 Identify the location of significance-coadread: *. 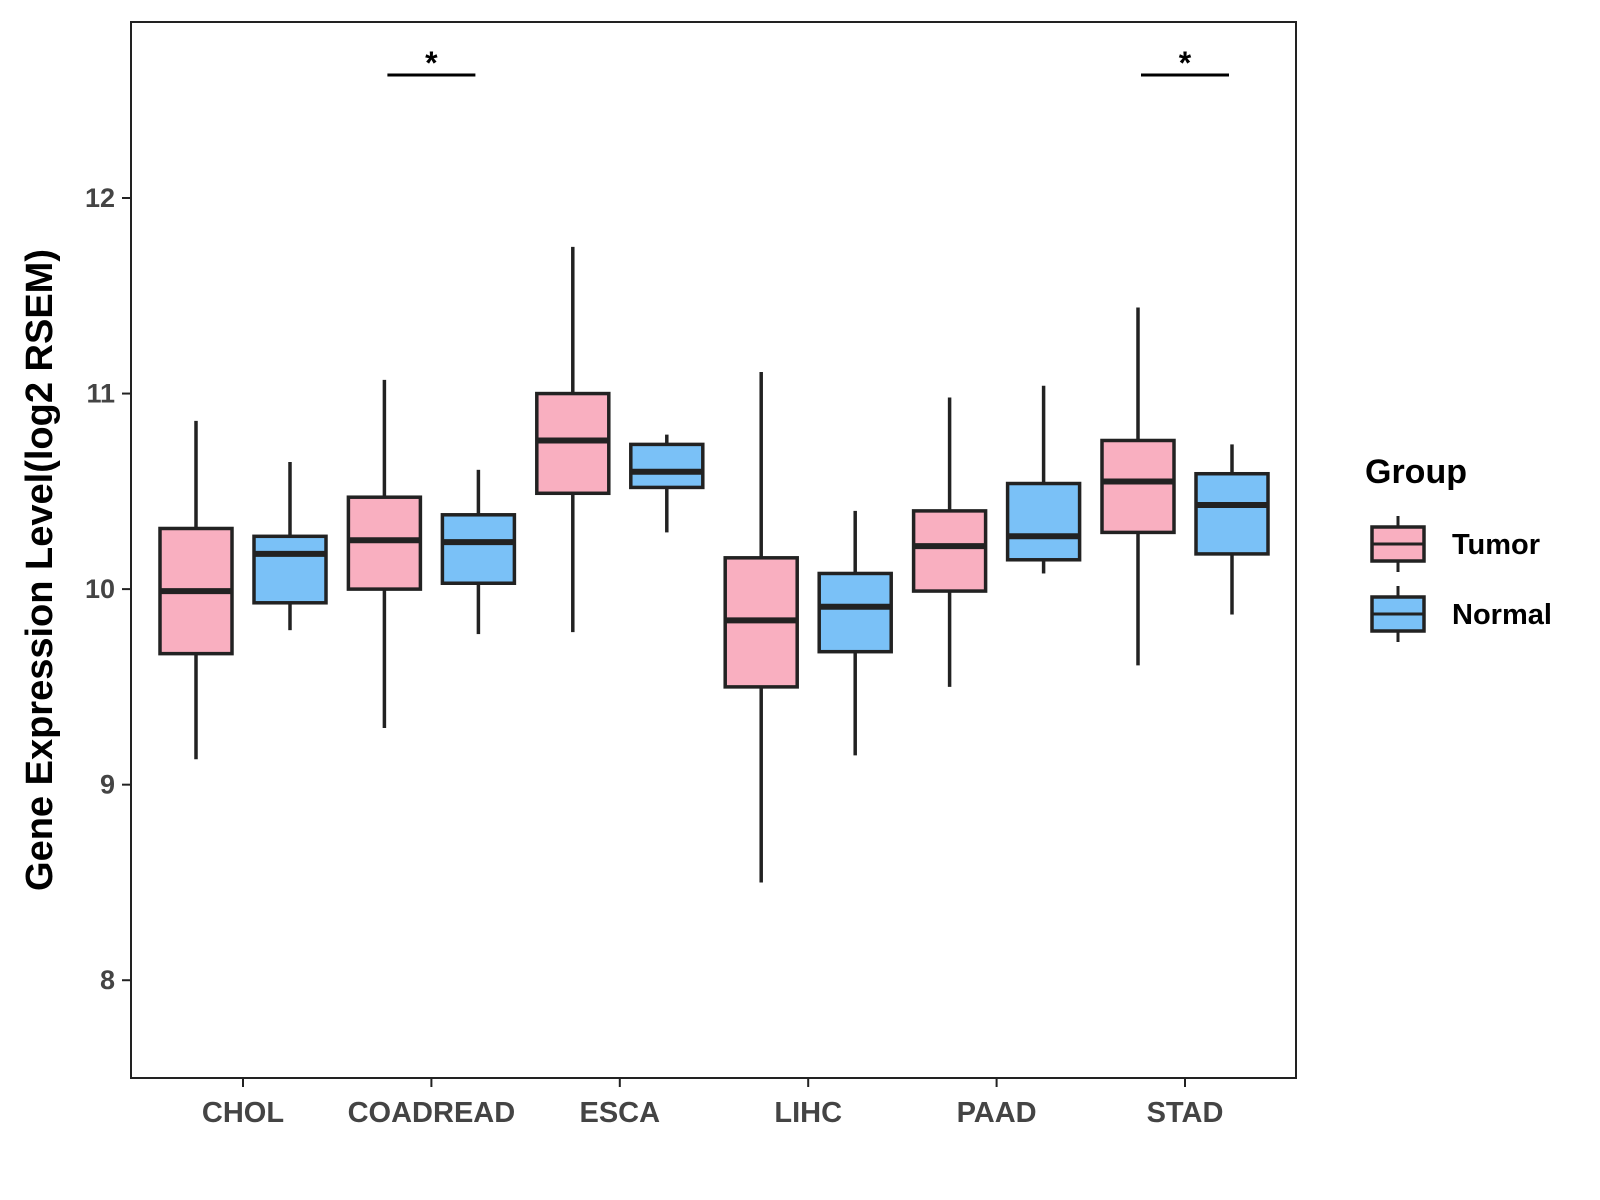
(431, 63).